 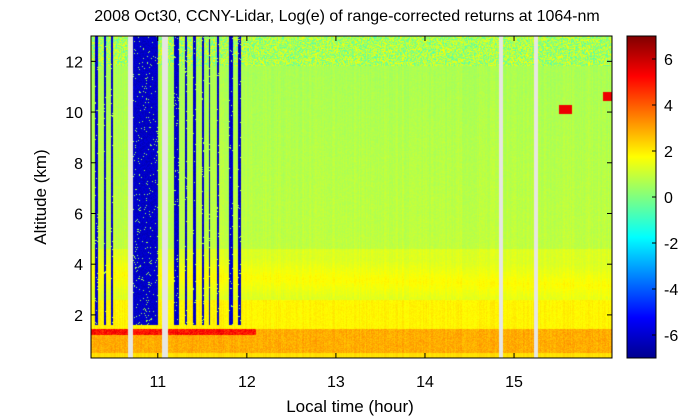 What do you see at coordinates (514, 382) in the screenshot?
I see `x-tick-label: 15` at bounding box center [514, 382].